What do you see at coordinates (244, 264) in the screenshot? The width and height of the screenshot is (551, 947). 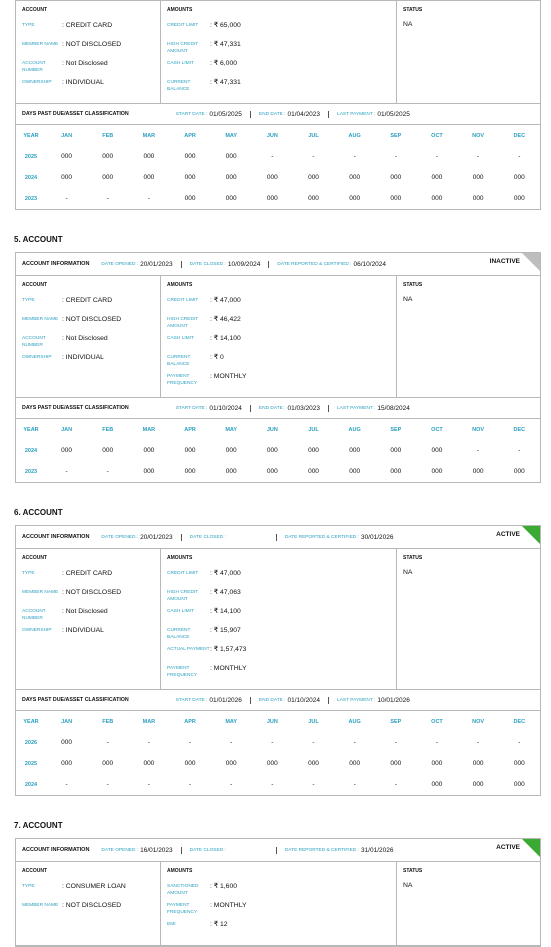 I see `date-closed: 10/09/2024` at bounding box center [244, 264].